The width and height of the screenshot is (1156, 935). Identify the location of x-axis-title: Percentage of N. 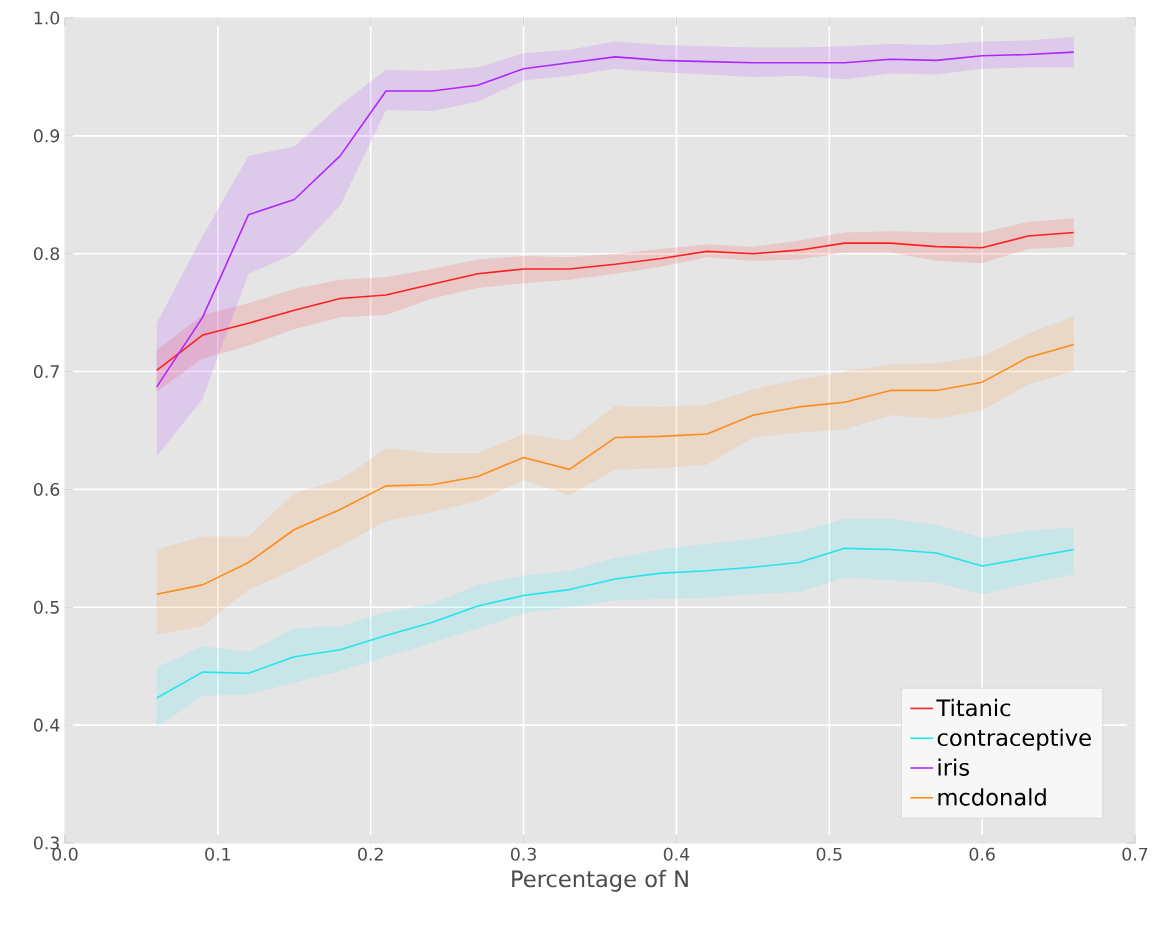
(600, 880).